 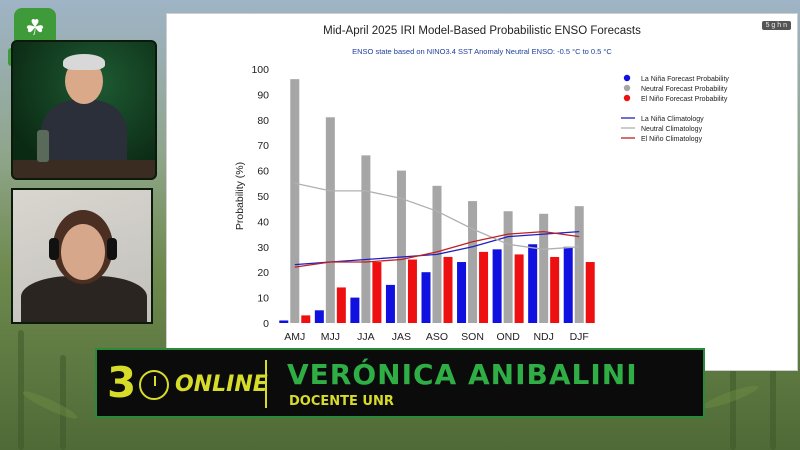 I want to click on x-tick-label: JAS, so click(x=401, y=337).